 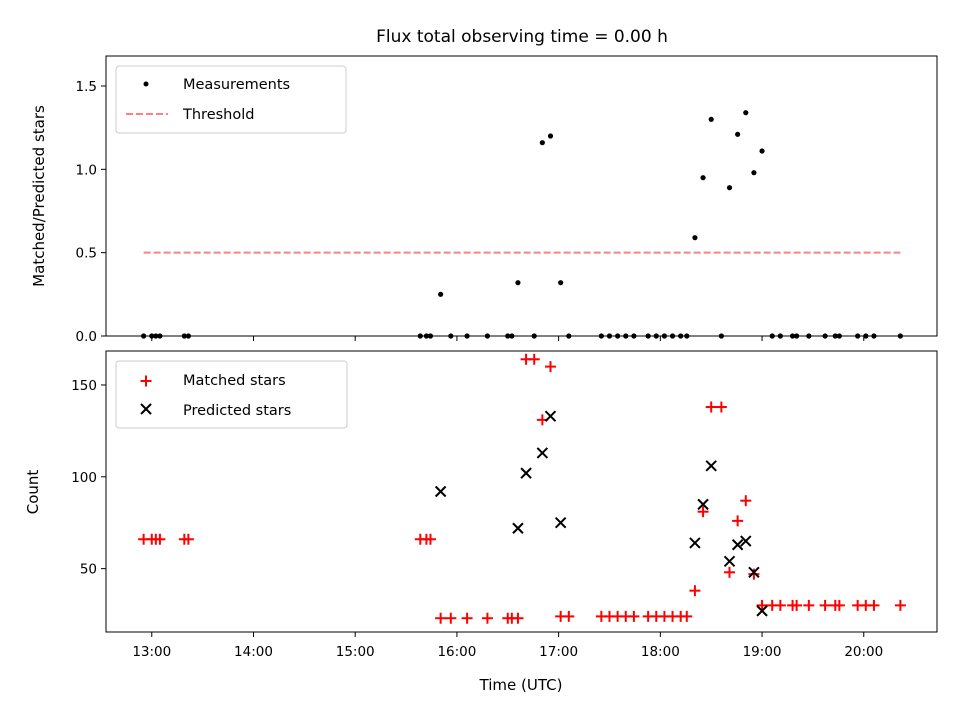 I want to click on x-tick-label: 14:00, so click(x=253, y=652).